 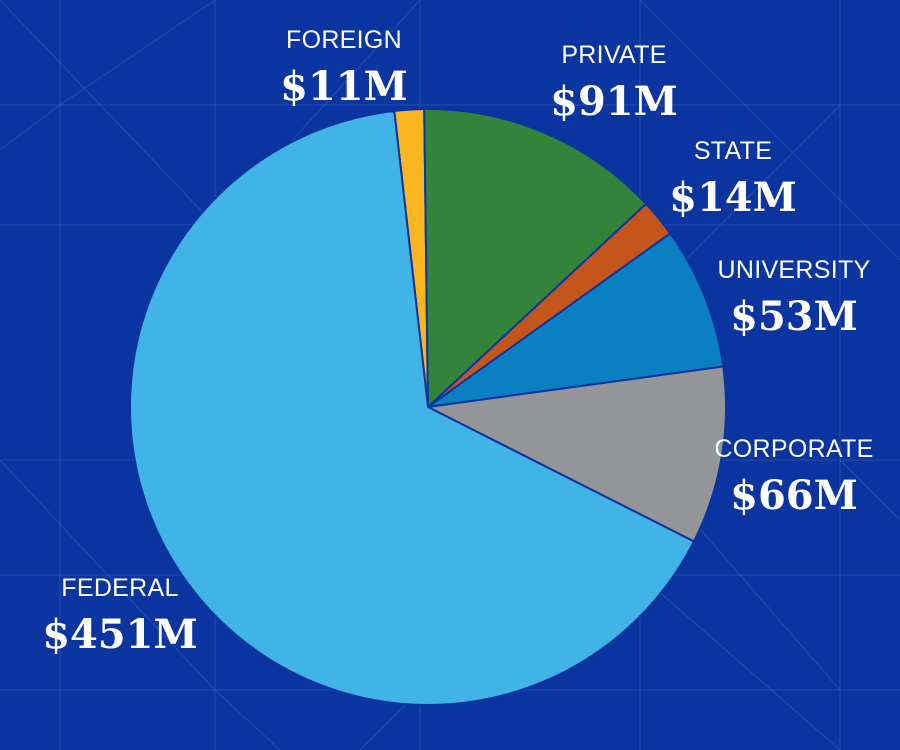 What do you see at coordinates (794, 495) in the screenshot?
I see `value-corporate: $66M` at bounding box center [794, 495].